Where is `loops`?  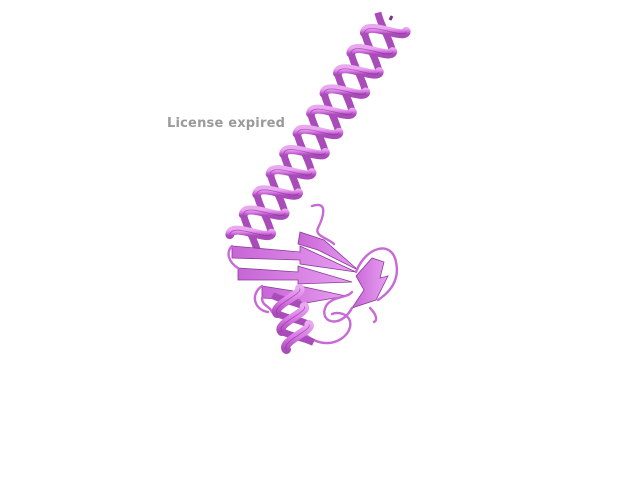
loops is located at coordinates (313, 274).